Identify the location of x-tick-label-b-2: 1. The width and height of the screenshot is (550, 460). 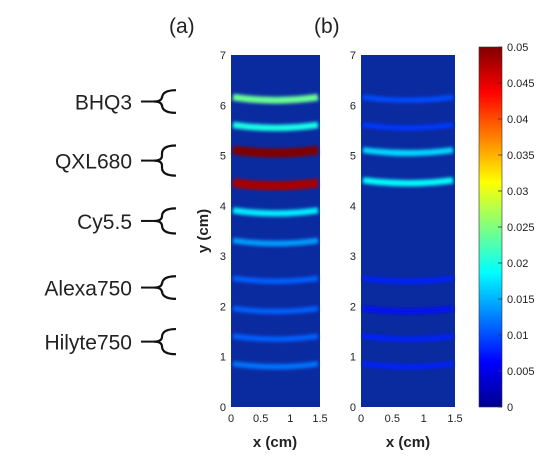
(424, 419).